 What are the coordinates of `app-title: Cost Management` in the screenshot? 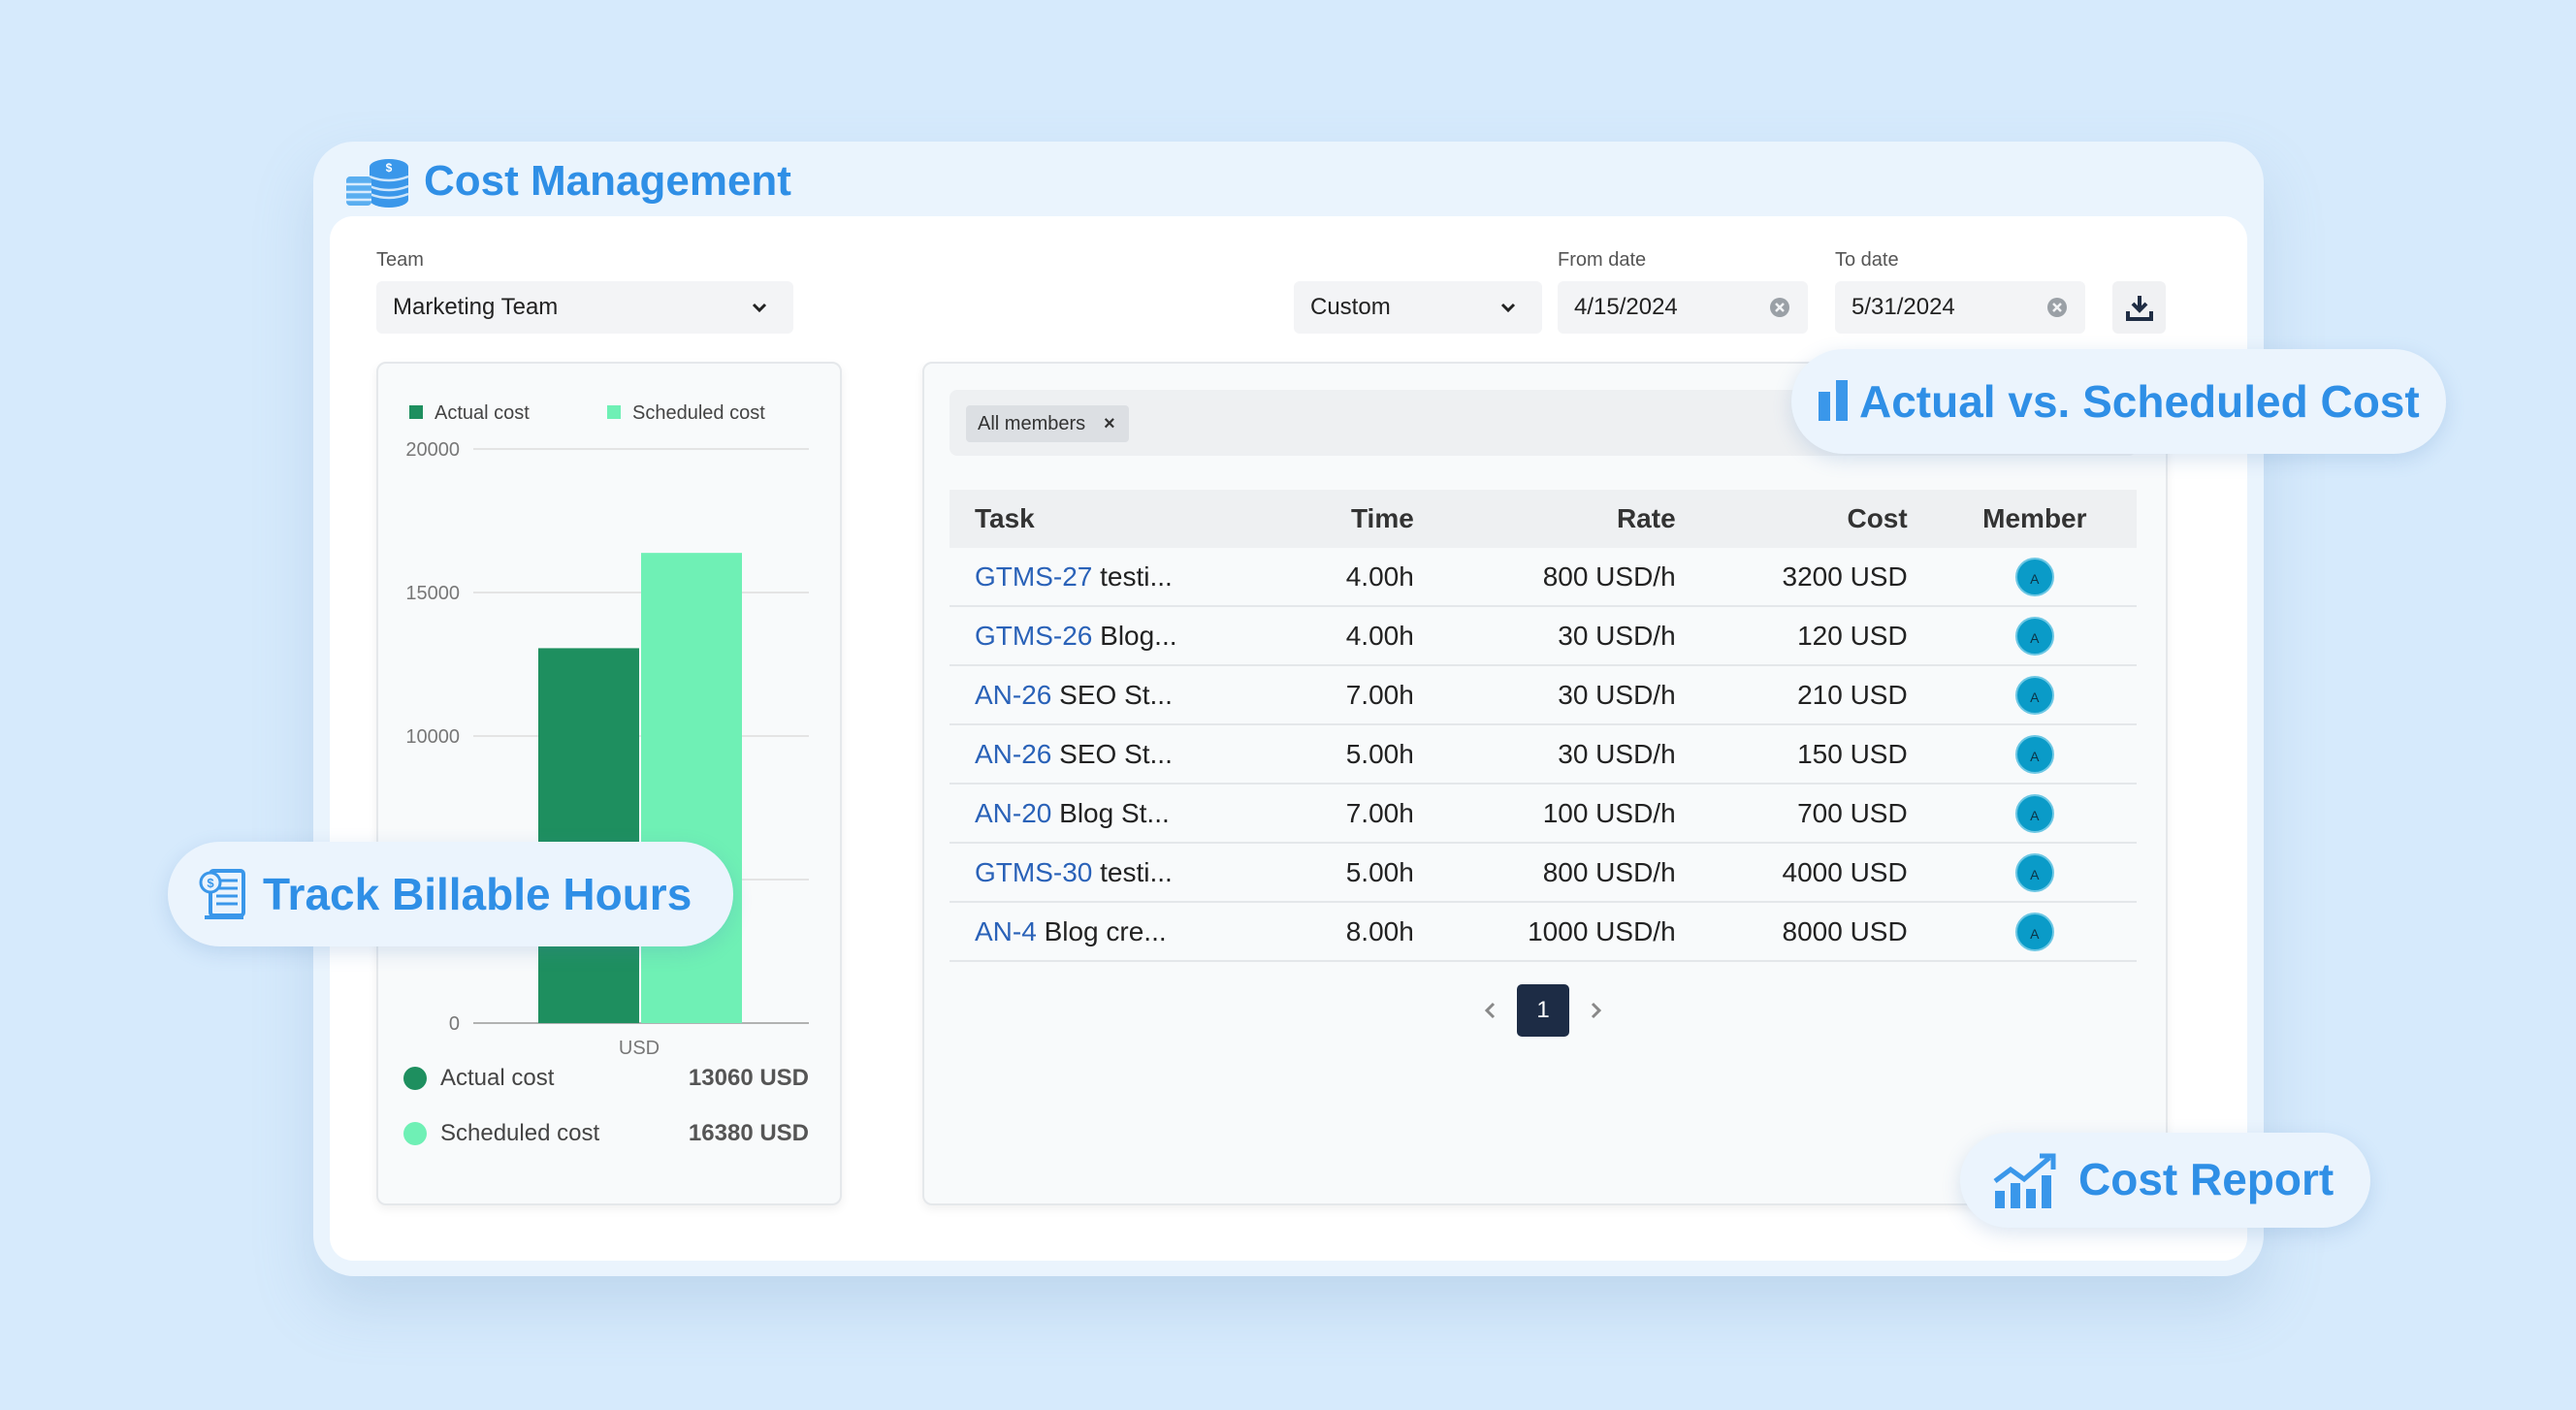 It's located at (607, 181).